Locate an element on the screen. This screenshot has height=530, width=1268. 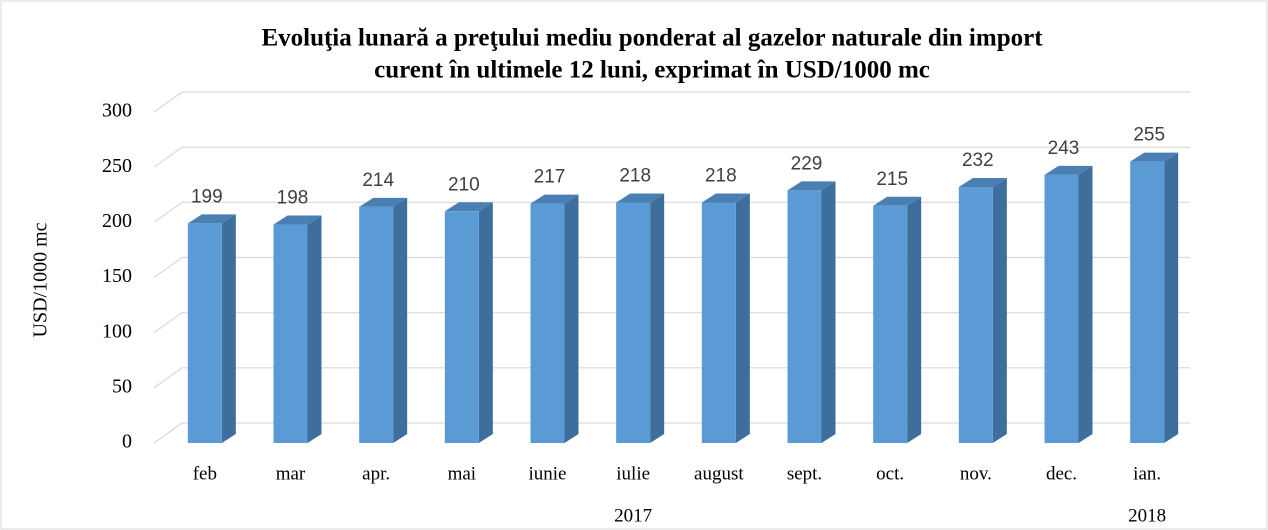
data-label: 229 is located at coordinates (807, 163).